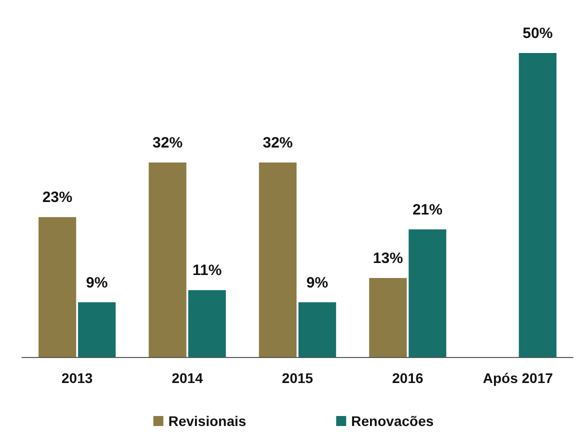  Describe the element at coordinates (298, 378) in the screenshot. I see `x-tick-label: 2015` at that location.